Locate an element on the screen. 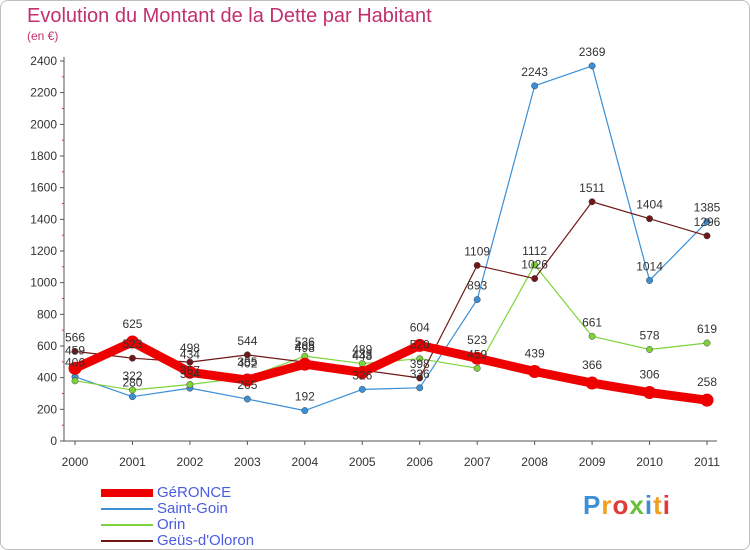 Image resolution: width=750 pixels, height=550 pixels. y-tick-label: 800 is located at coordinates (47, 314).